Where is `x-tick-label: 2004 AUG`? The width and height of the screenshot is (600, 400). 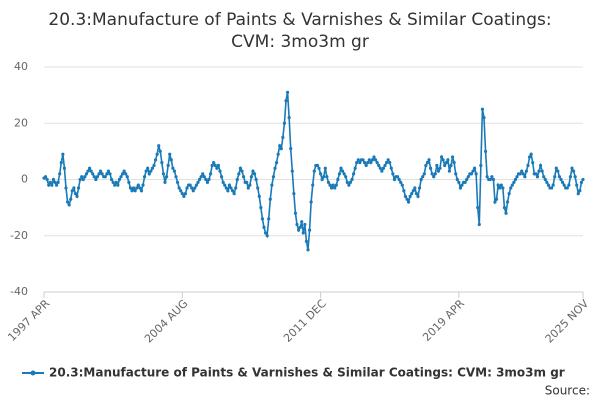 x-tick-label: 2004 AUG is located at coordinates (166, 321).